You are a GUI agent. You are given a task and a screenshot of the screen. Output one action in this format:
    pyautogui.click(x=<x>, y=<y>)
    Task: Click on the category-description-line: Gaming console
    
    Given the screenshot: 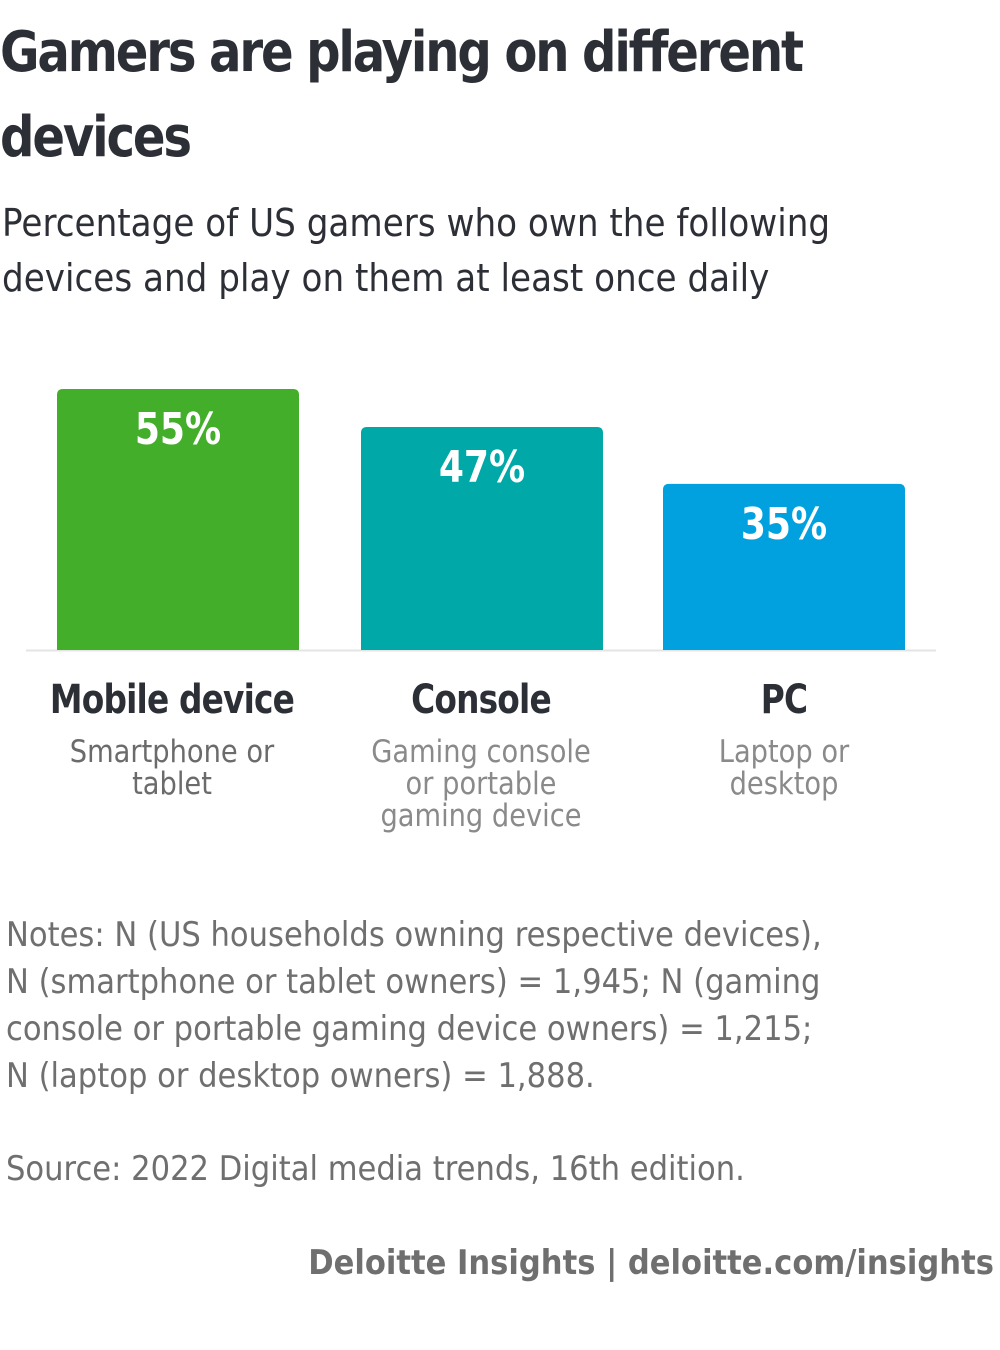 What is the action you would take?
    pyautogui.click(x=481, y=752)
    